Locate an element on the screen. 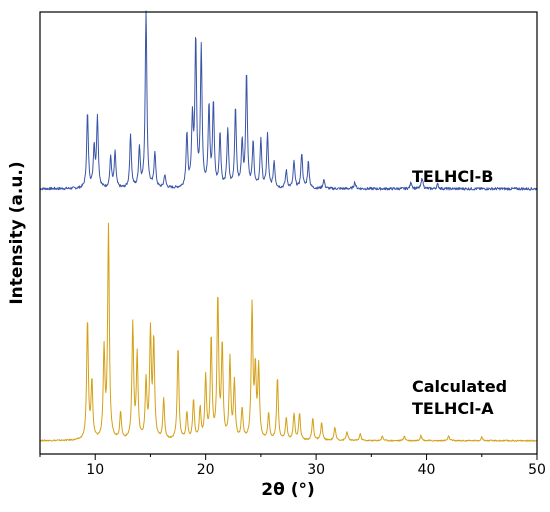 This screenshot has height=512, width=550. y-axis-title: Intensity (a.u.) is located at coordinates (17, 232).